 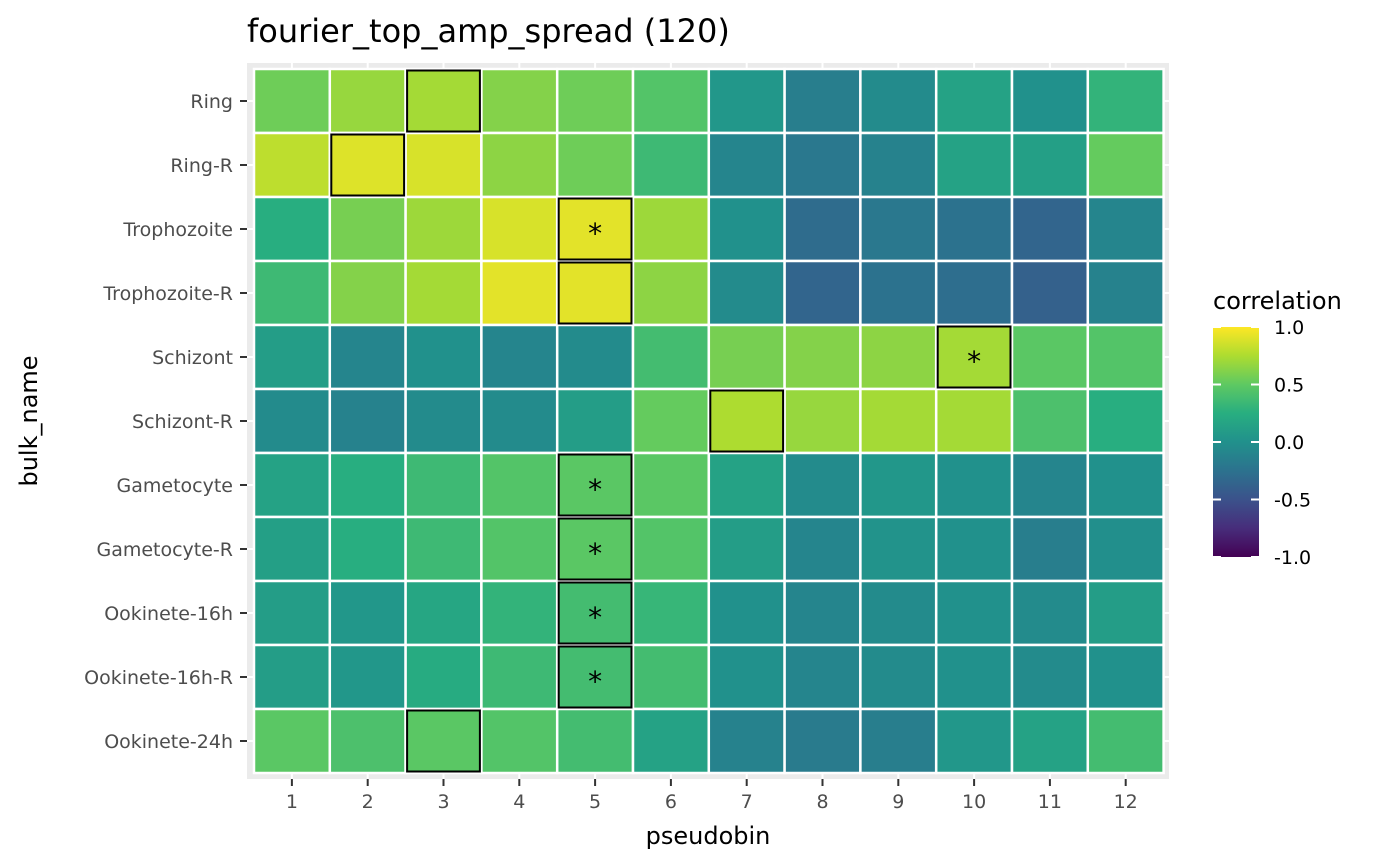 What do you see at coordinates (192, 358) in the screenshot?
I see `y-tick-label: Schizont` at bounding box center [192, 358].